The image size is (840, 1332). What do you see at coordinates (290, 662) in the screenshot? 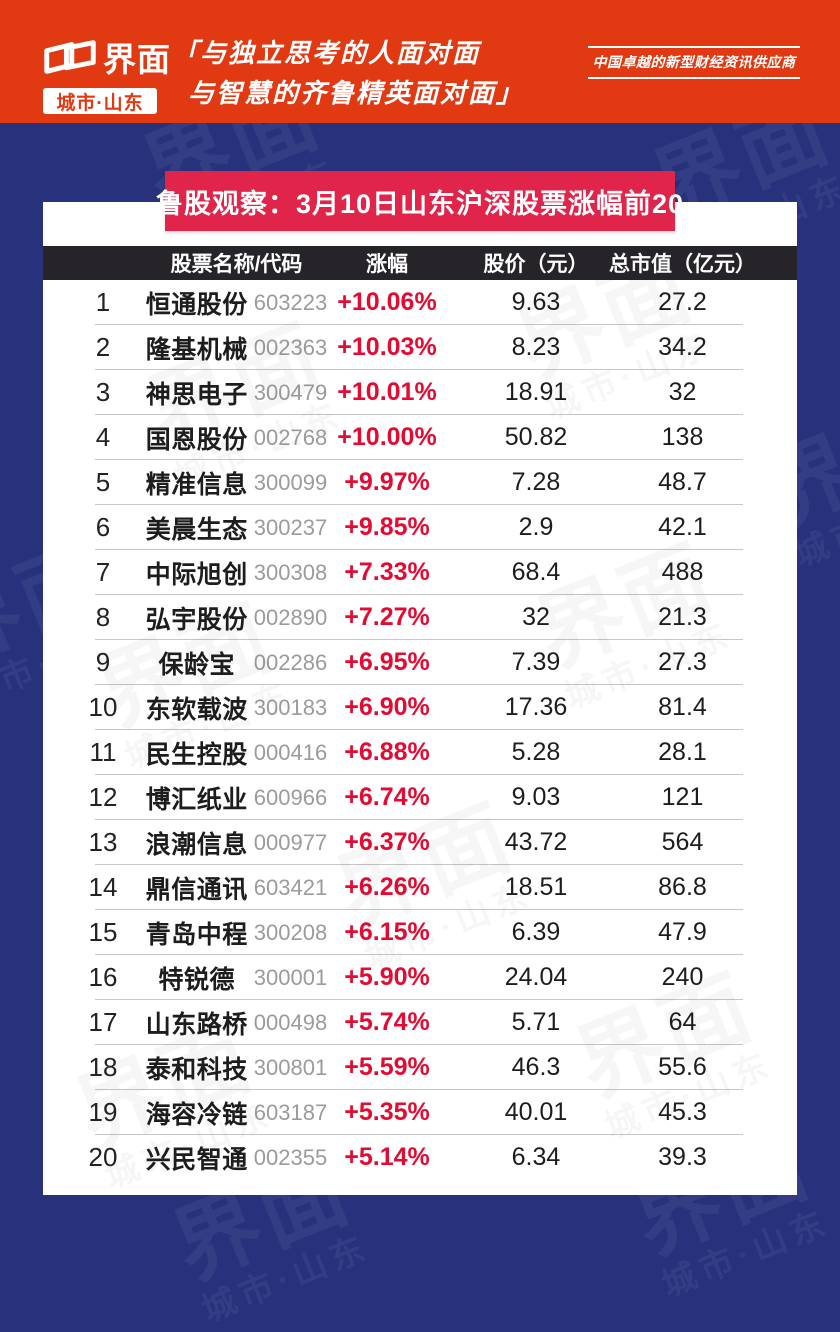
I see `stock-code: 002286` at bounding box center [290, 662].